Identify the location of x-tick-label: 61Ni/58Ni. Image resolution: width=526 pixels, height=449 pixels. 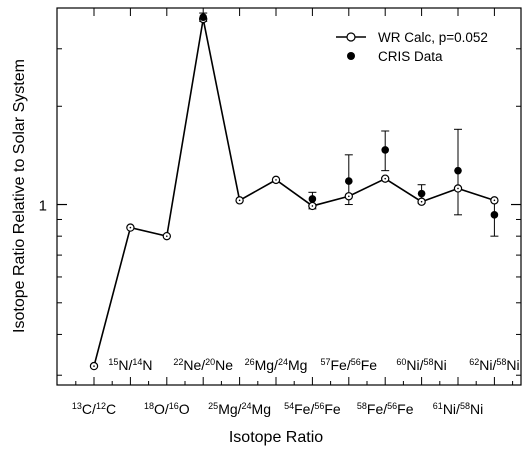
(458, 409).